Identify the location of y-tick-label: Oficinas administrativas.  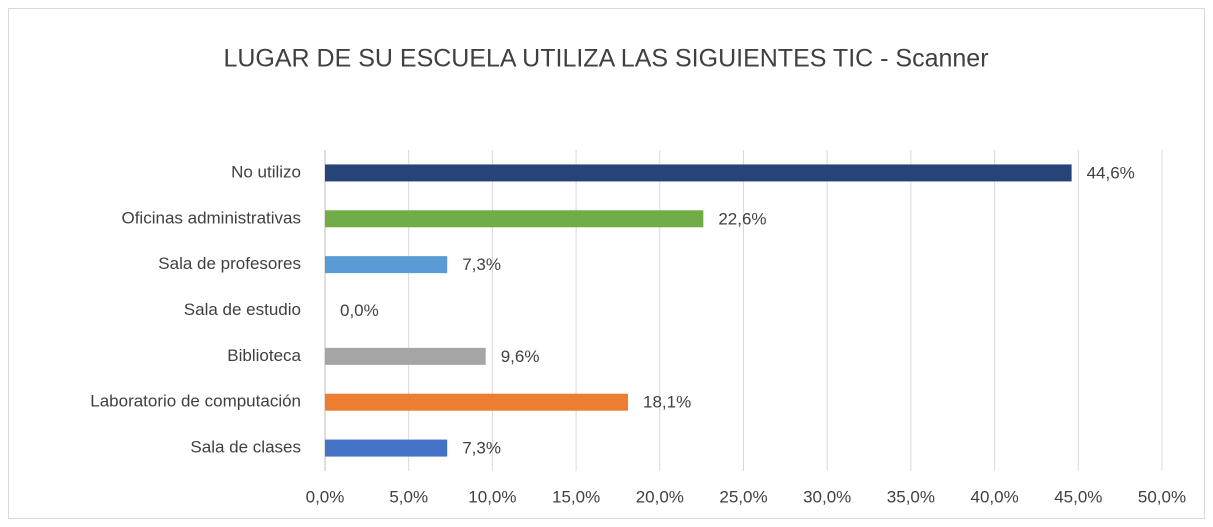
(211, 217).